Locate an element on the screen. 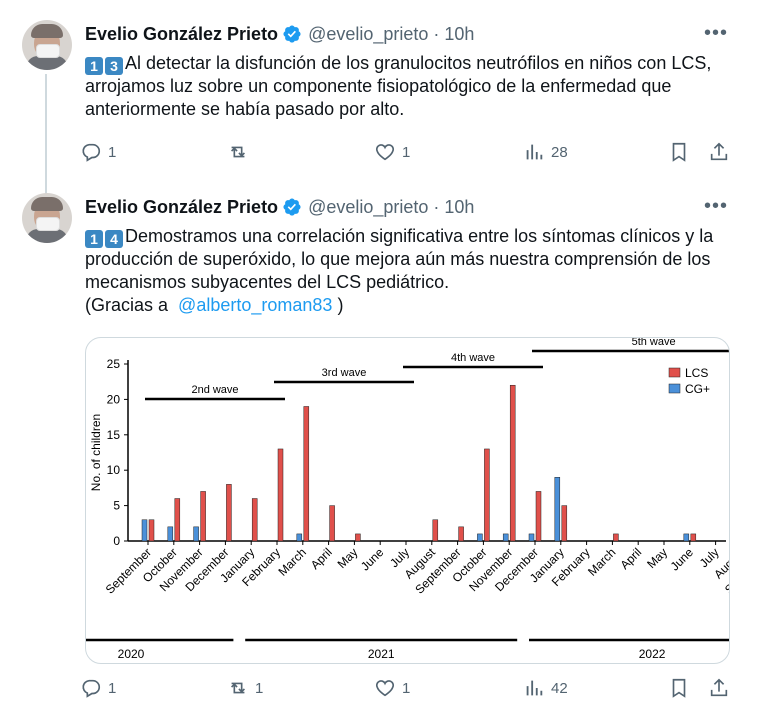  tweet-actions: 1 1 28 is located at coordinates (410, 153).